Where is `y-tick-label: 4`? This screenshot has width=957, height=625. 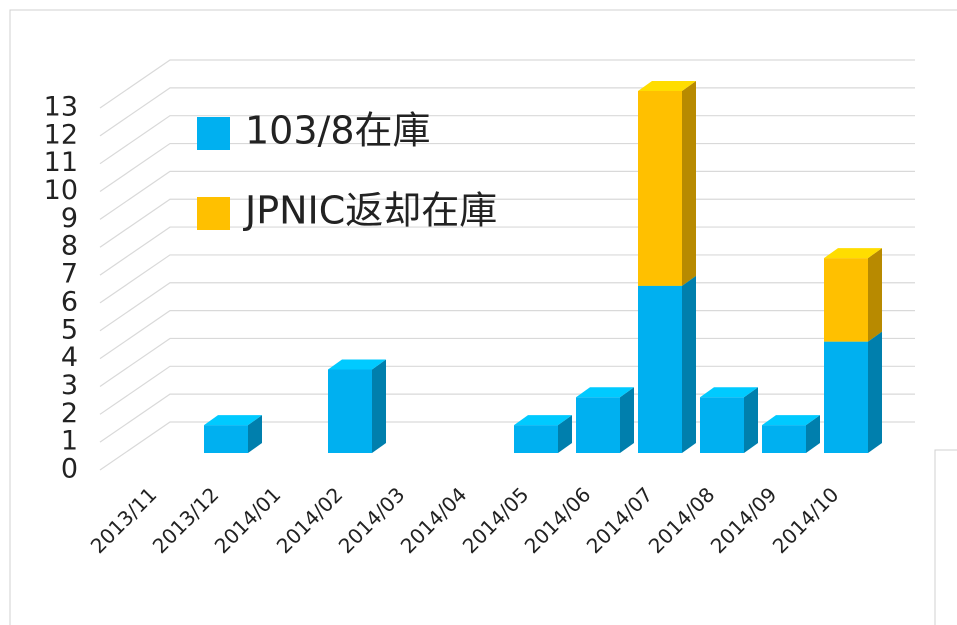 y-tick-label: 4 is located at coordinates (69, 357).